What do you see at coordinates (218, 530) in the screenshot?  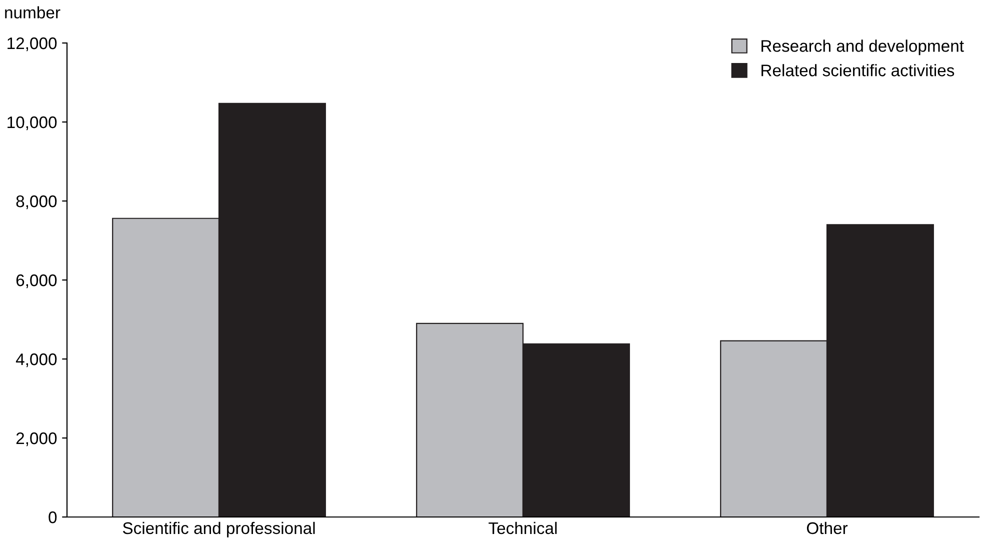 I see `x-tick-label: Scientific and professional` at bounding box center [218, 530].